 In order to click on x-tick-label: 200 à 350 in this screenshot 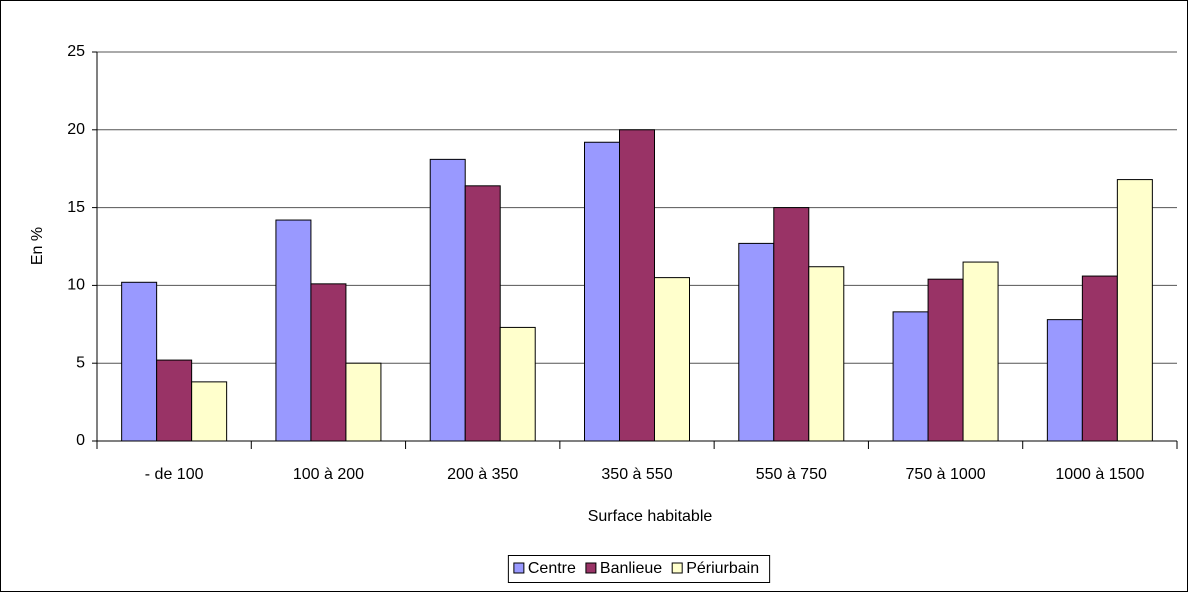, I will do `click(482, 474)`.